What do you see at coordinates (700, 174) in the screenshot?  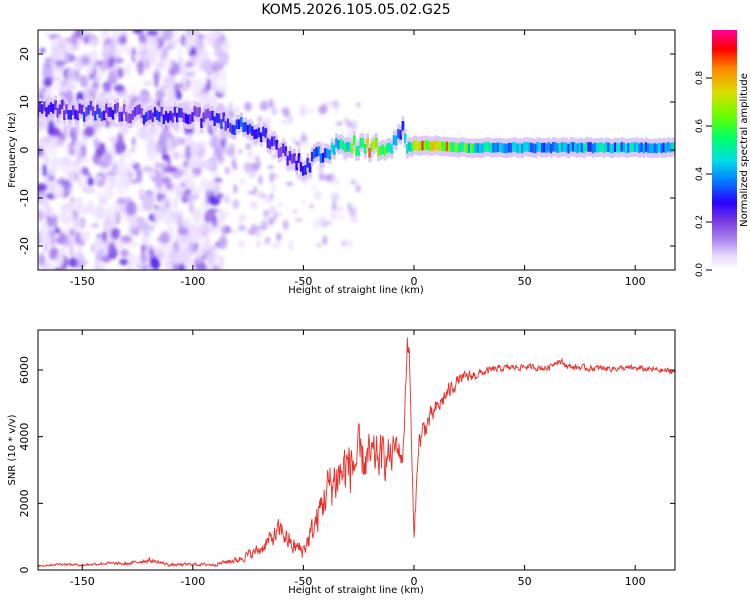 I see `colorbar-tick-label: 0.4` at bounding box center [700, 174].